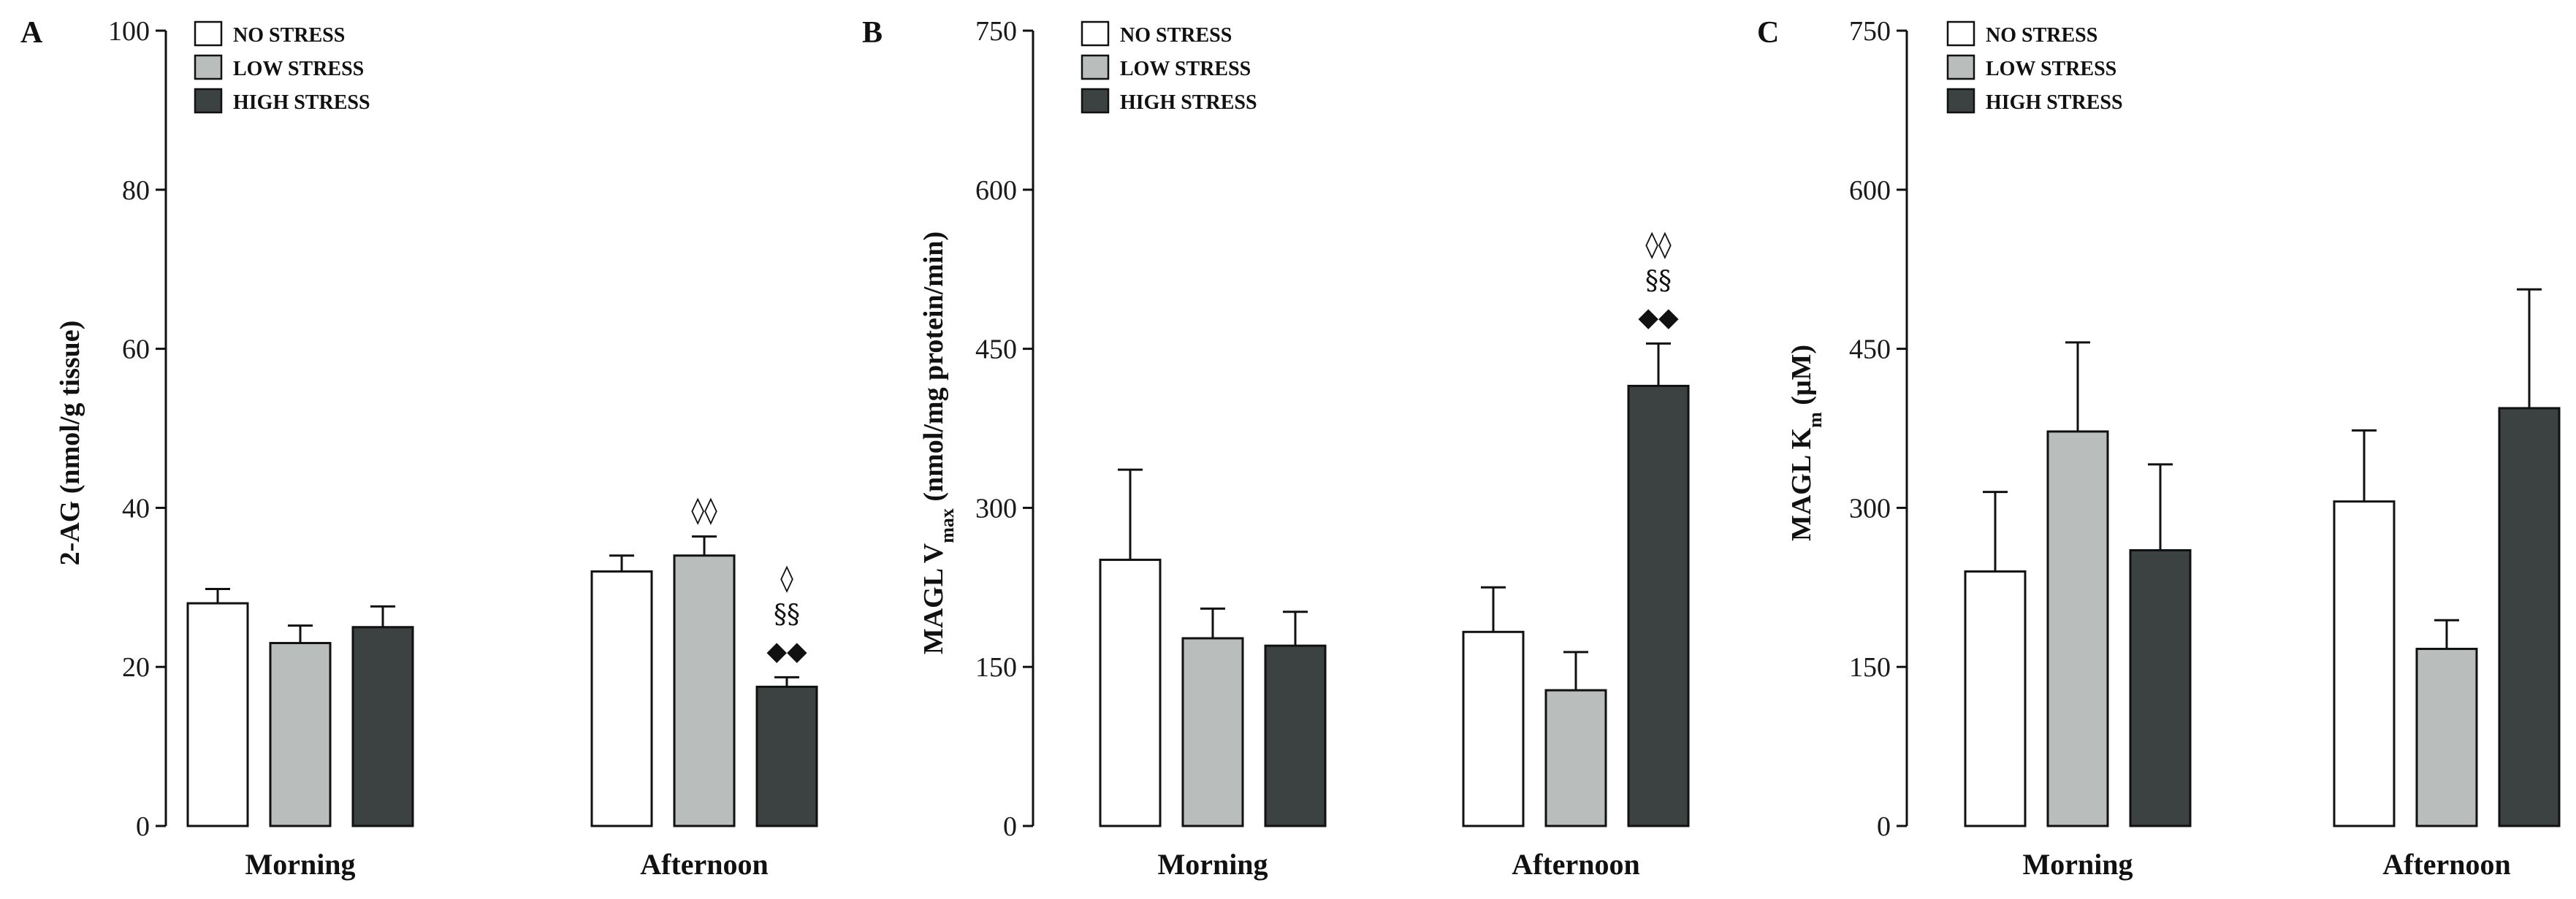  I want to click on panel-letter: B, so click(873, 33).